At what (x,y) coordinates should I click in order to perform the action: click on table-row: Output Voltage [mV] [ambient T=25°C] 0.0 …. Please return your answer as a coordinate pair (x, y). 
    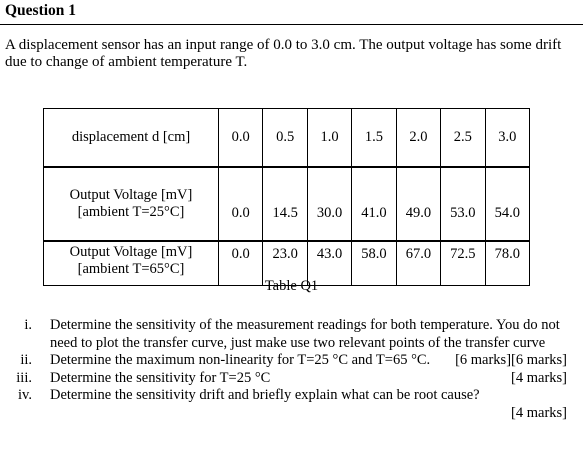
    Looking at the image, I should click on (287, 204).